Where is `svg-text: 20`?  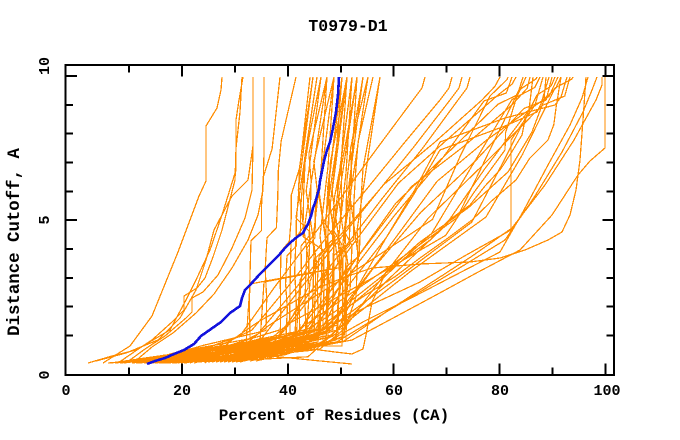 svg-text: 20 is located at coordinates (182, 391).